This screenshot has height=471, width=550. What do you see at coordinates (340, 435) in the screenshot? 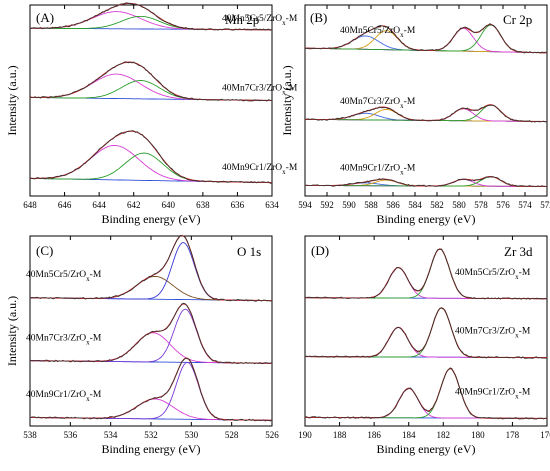
I see `x-tick-label: 188` at bounding box center [340, 435].